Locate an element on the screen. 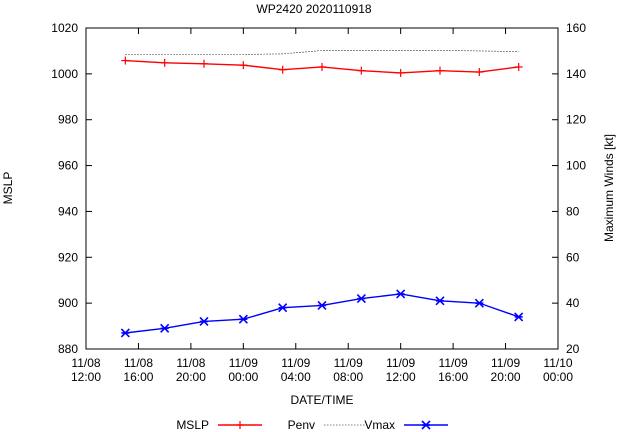  y-tick-label: 1020 is located at coordinates (64, 28).